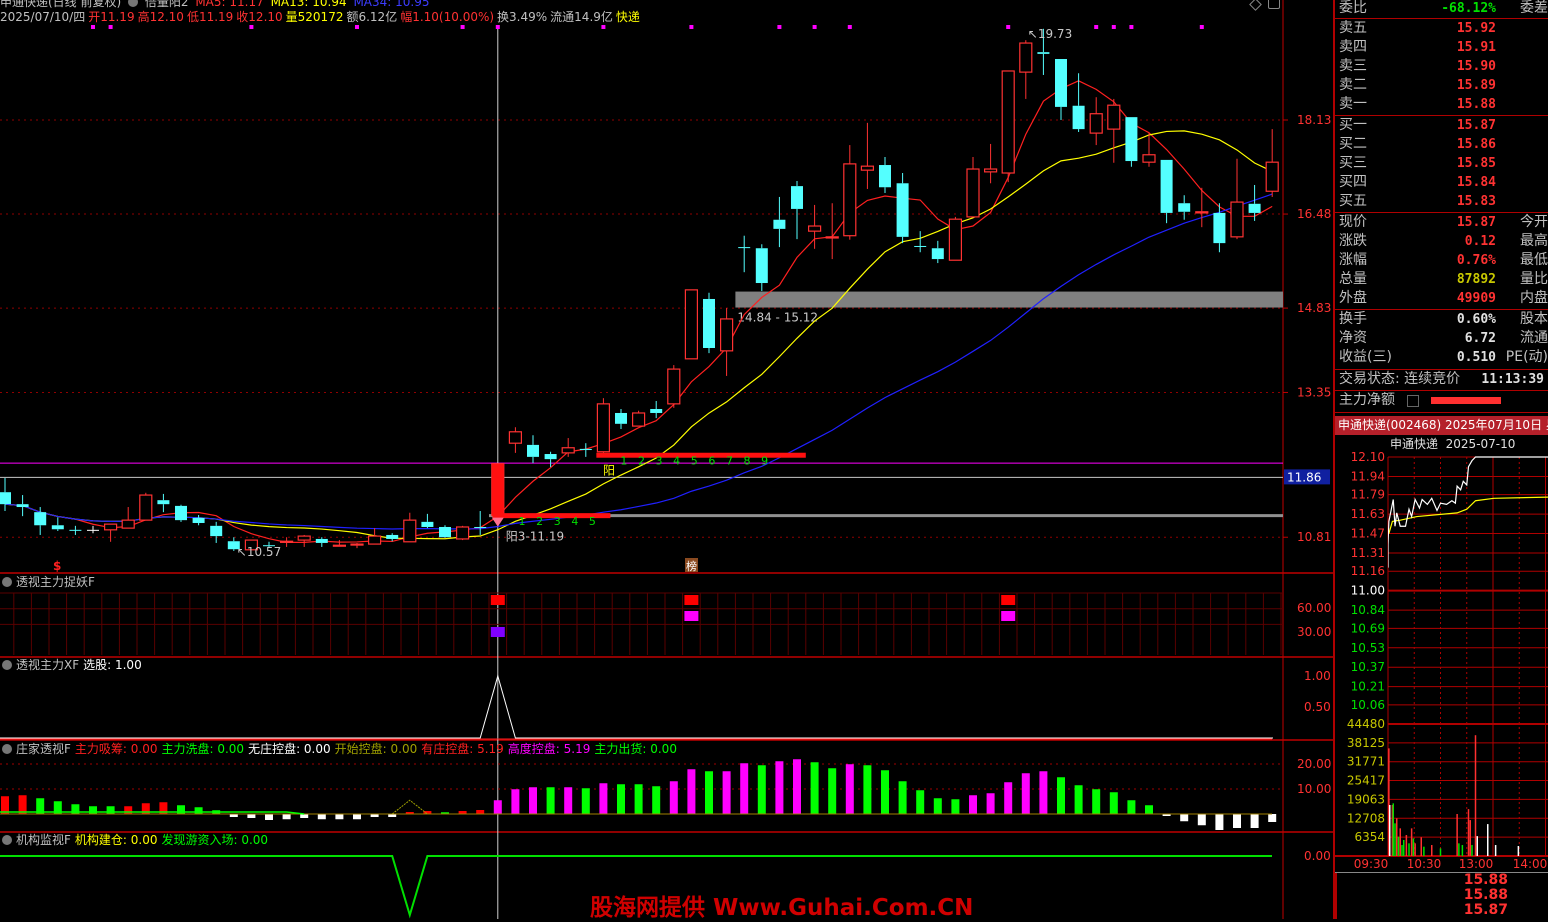 The height and width of the screenshot is (922, 1548). I want to click on intraday-title-bar: 申通快递(002468) 2025年07月10日 星期四, so click(1441, 425).